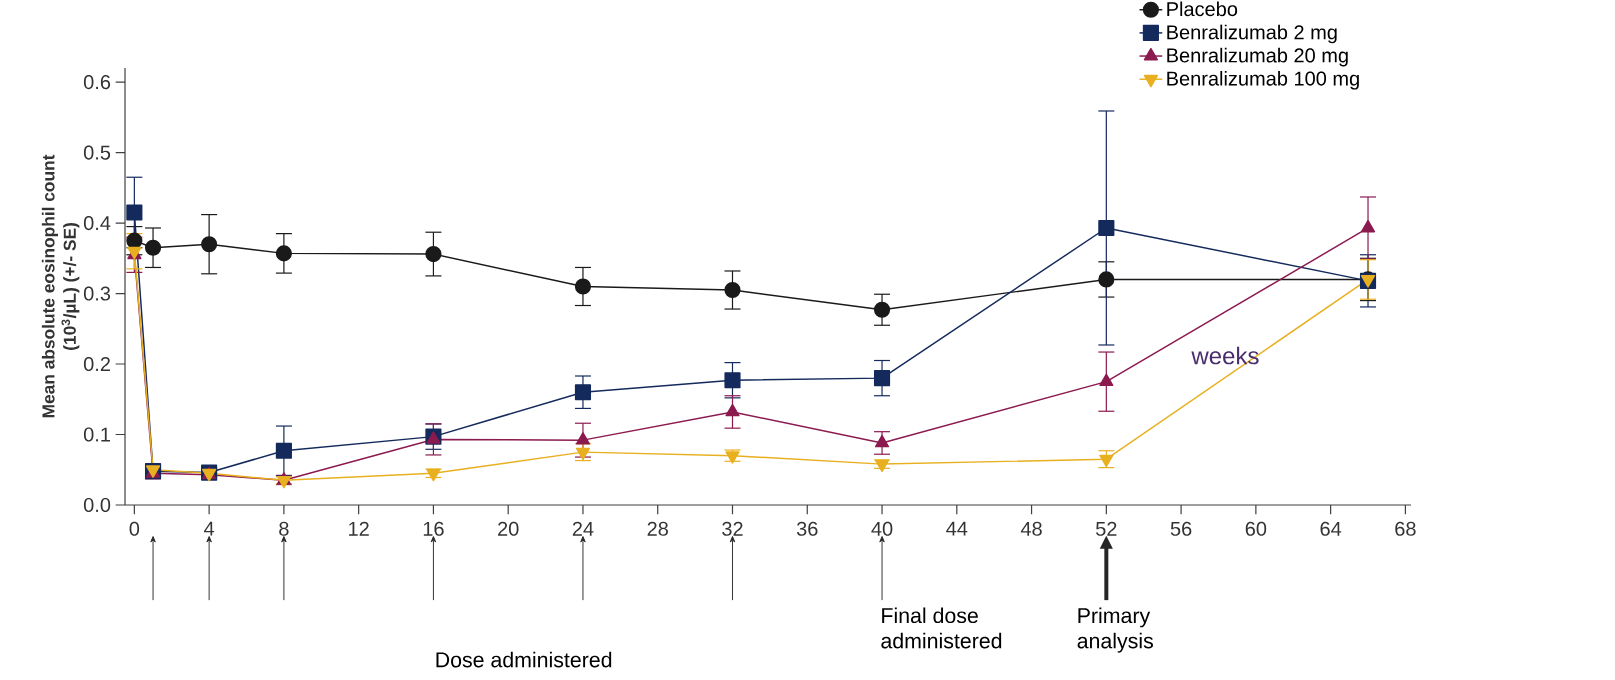  What do you see at coordinates (97, 82) in the screenshot?
I see `y-tick-label: 0.6` at bounding box center [97, 82].